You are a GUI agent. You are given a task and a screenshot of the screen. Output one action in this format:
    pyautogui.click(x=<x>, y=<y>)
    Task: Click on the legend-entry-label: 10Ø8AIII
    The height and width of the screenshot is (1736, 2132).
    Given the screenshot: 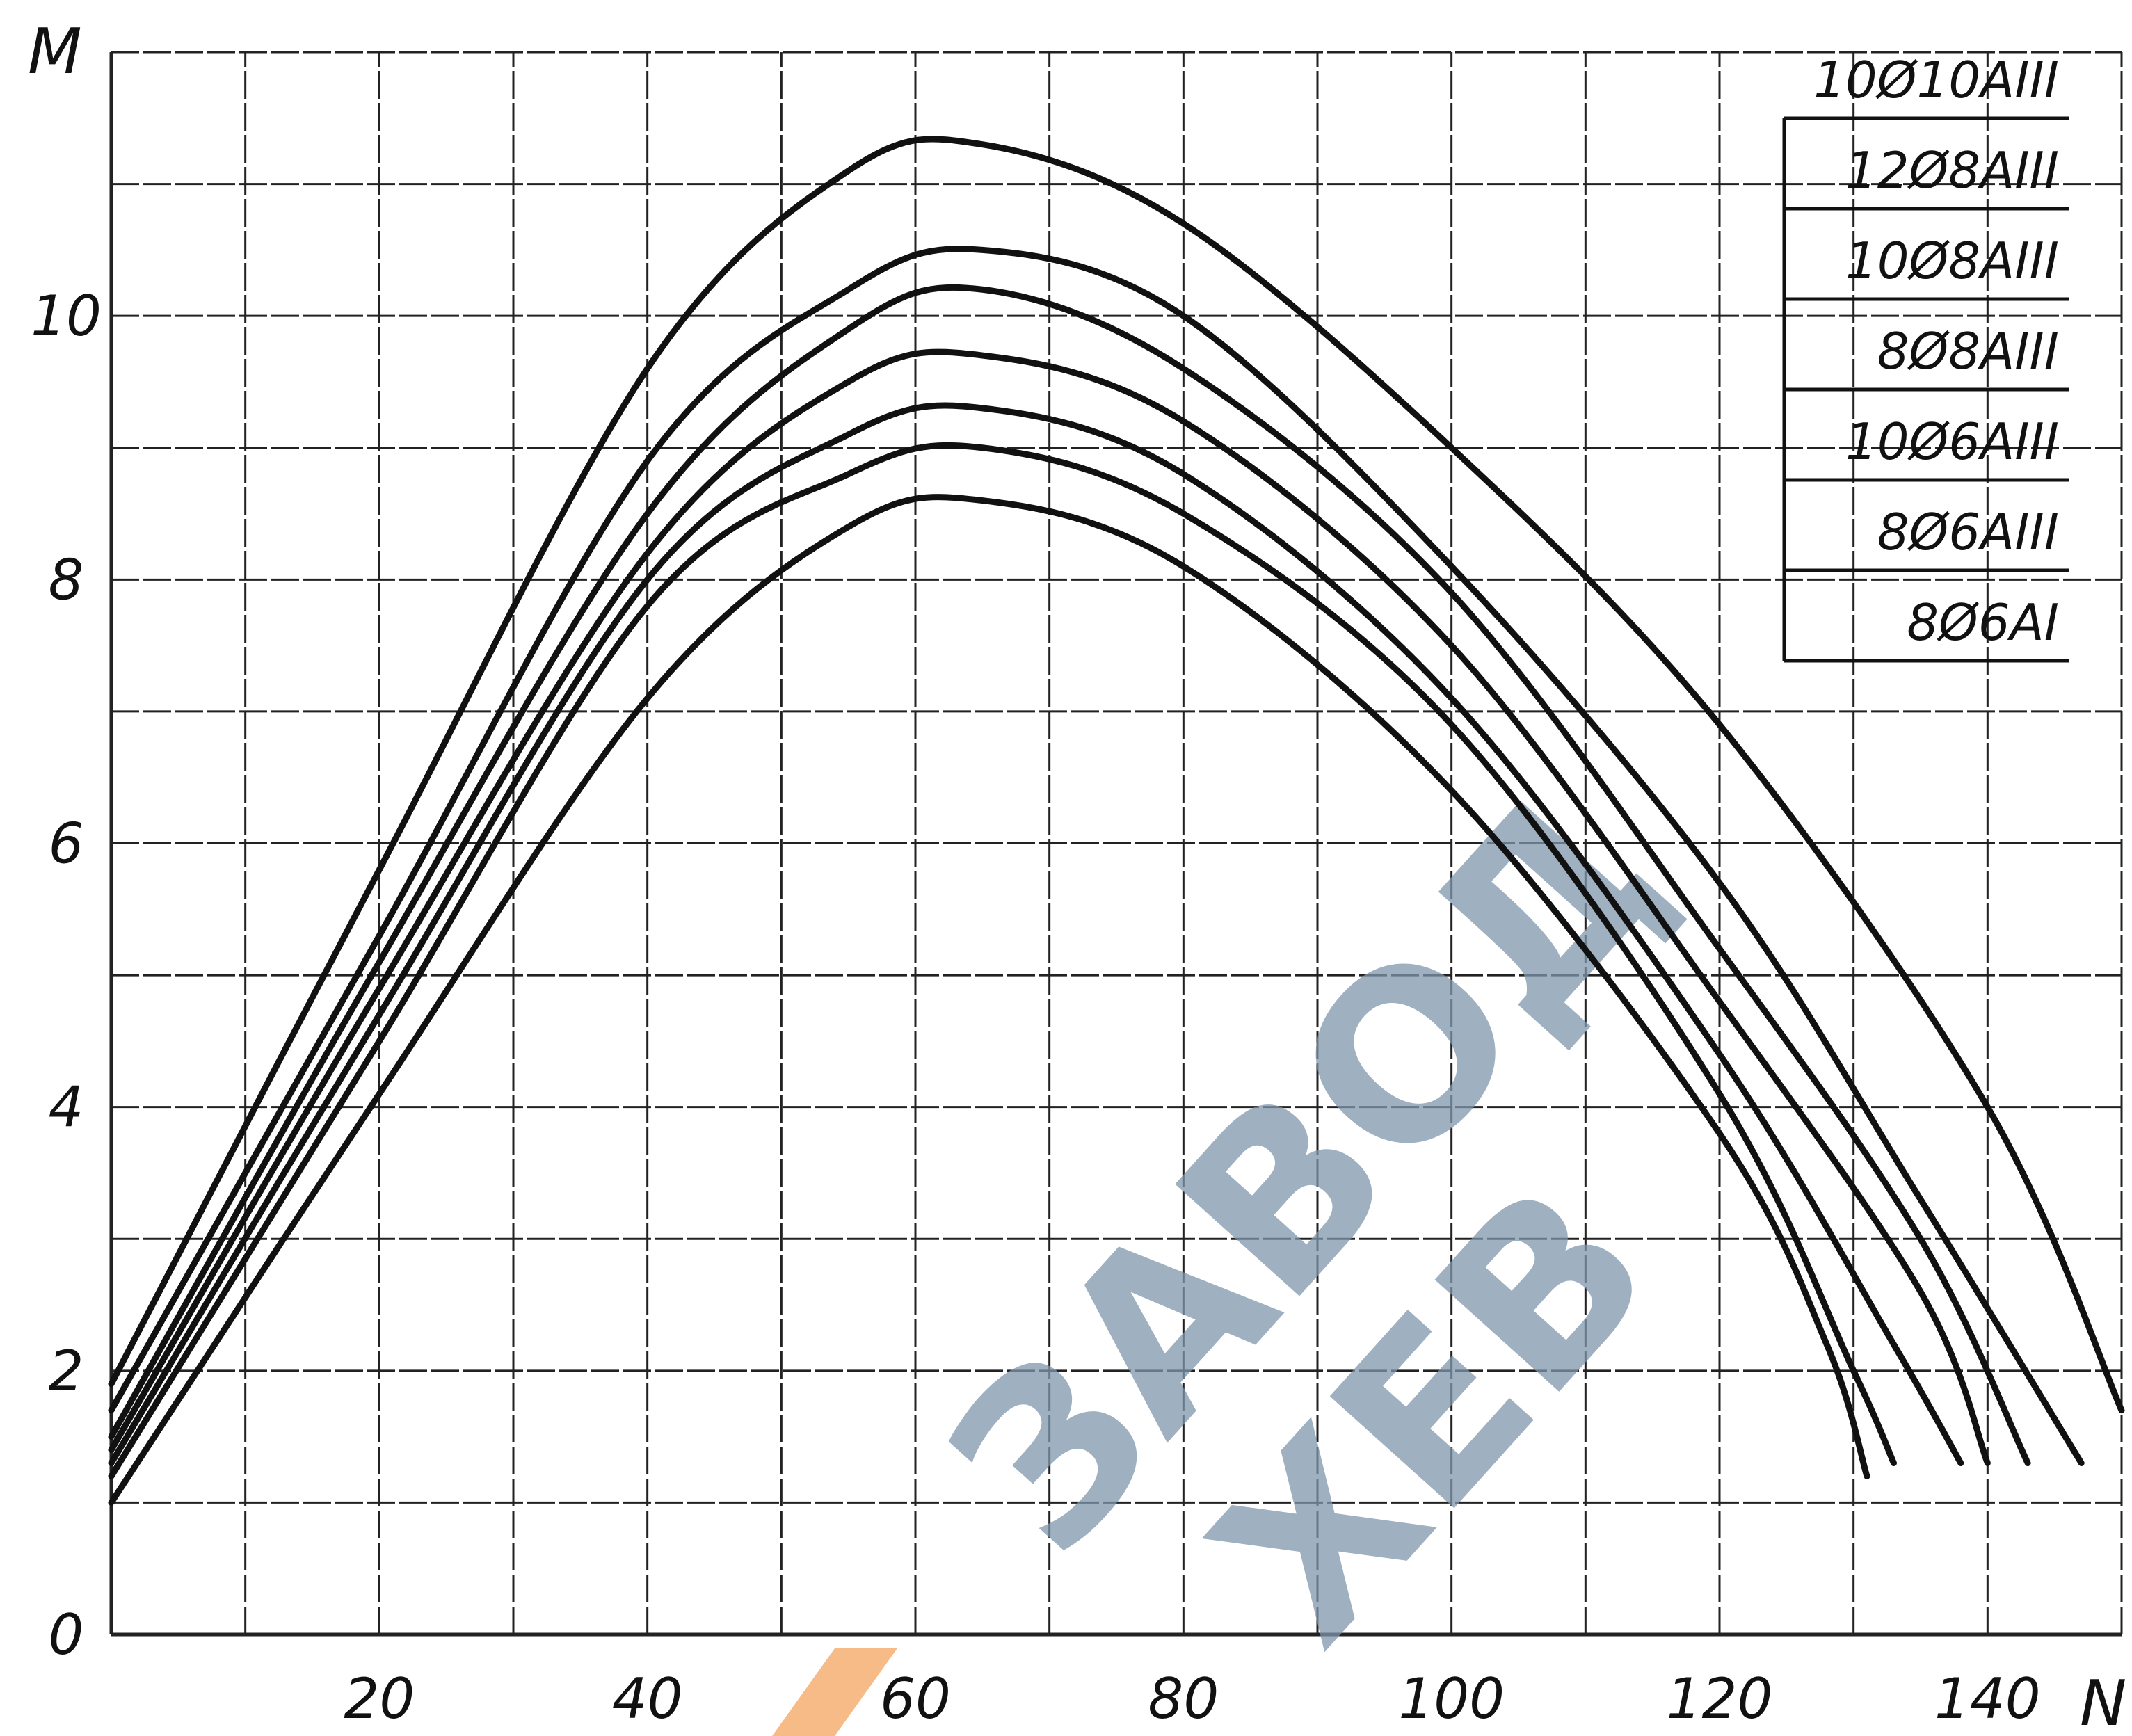 What is the action you would take?
    pyautogui.click(x=1952, y=261)
    